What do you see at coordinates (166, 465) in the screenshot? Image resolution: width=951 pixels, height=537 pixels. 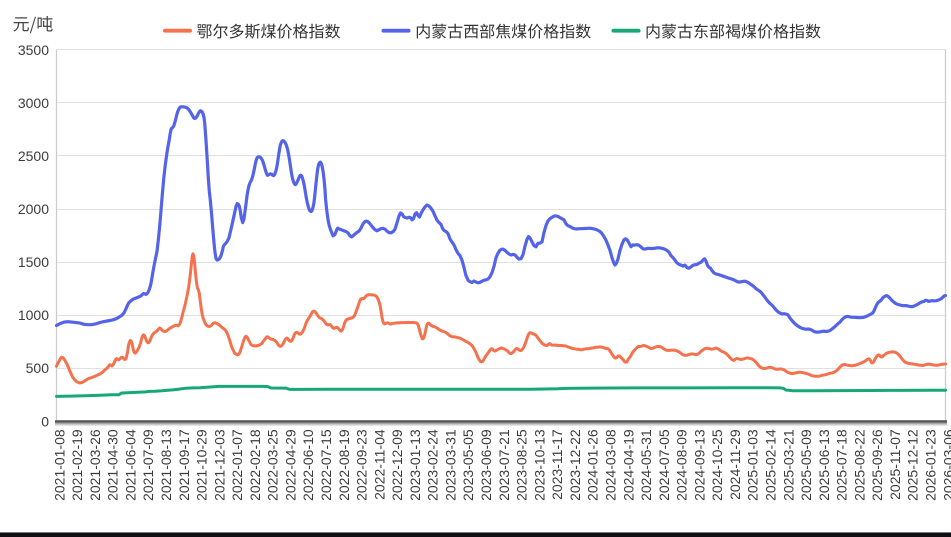 I see `svg-text: 2021-08-13` at bounding box center [166, 465].